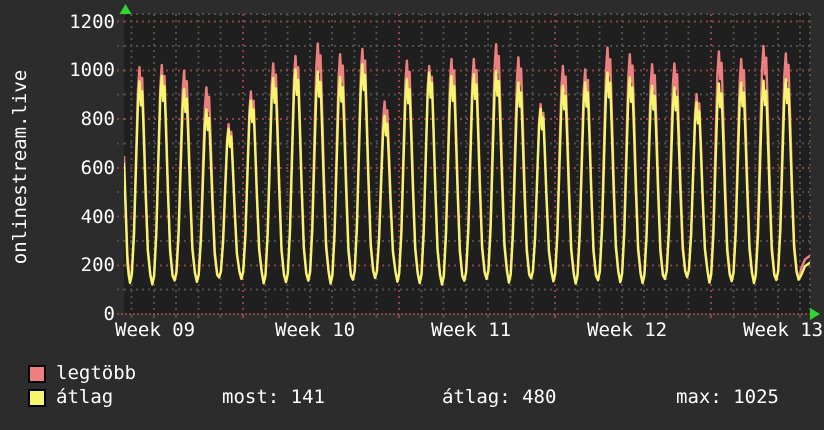 Image resolution: width=824 pixels, height=430 pixels. What do you see at coordinates (92, 21) in the screenshot?
I see `y-axis-label: 1200` at bounding box center [92, 21].